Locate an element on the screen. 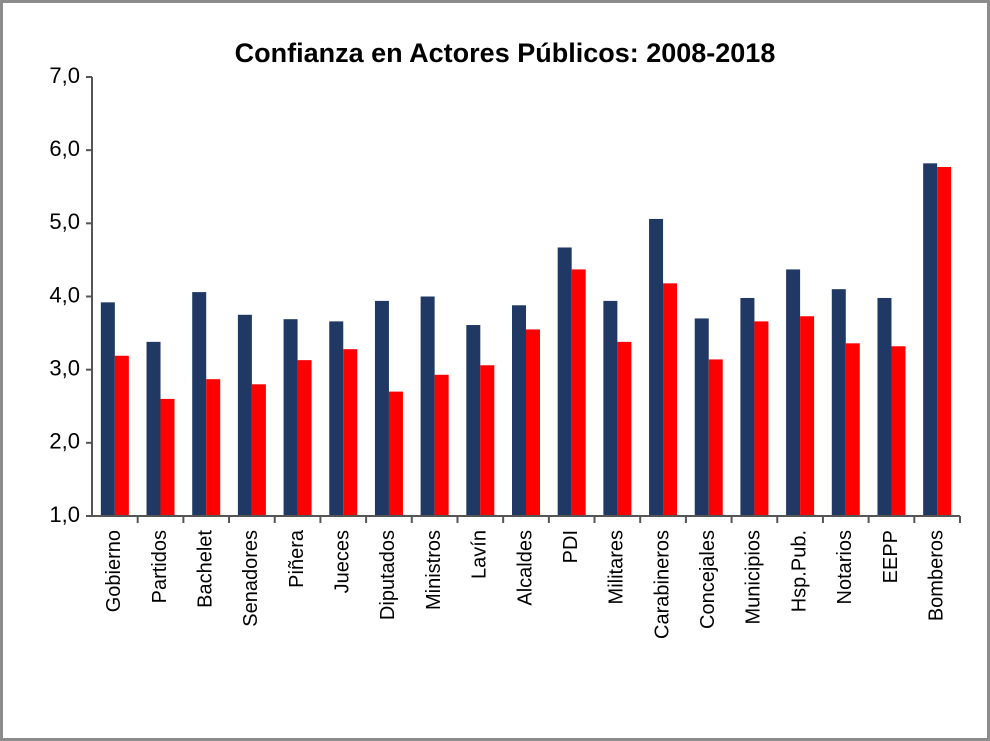 This screenshot has height=741, width=990. x-tick-label: Alcaldes is located at coordinates (525, 568).